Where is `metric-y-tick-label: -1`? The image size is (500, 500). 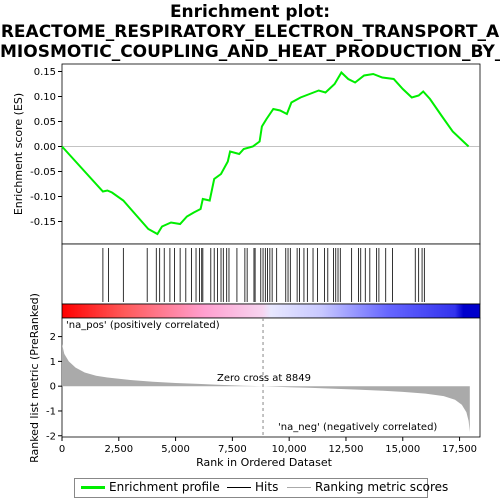 metric-y-tick-label: -1 is located at coordinates (51, 411).